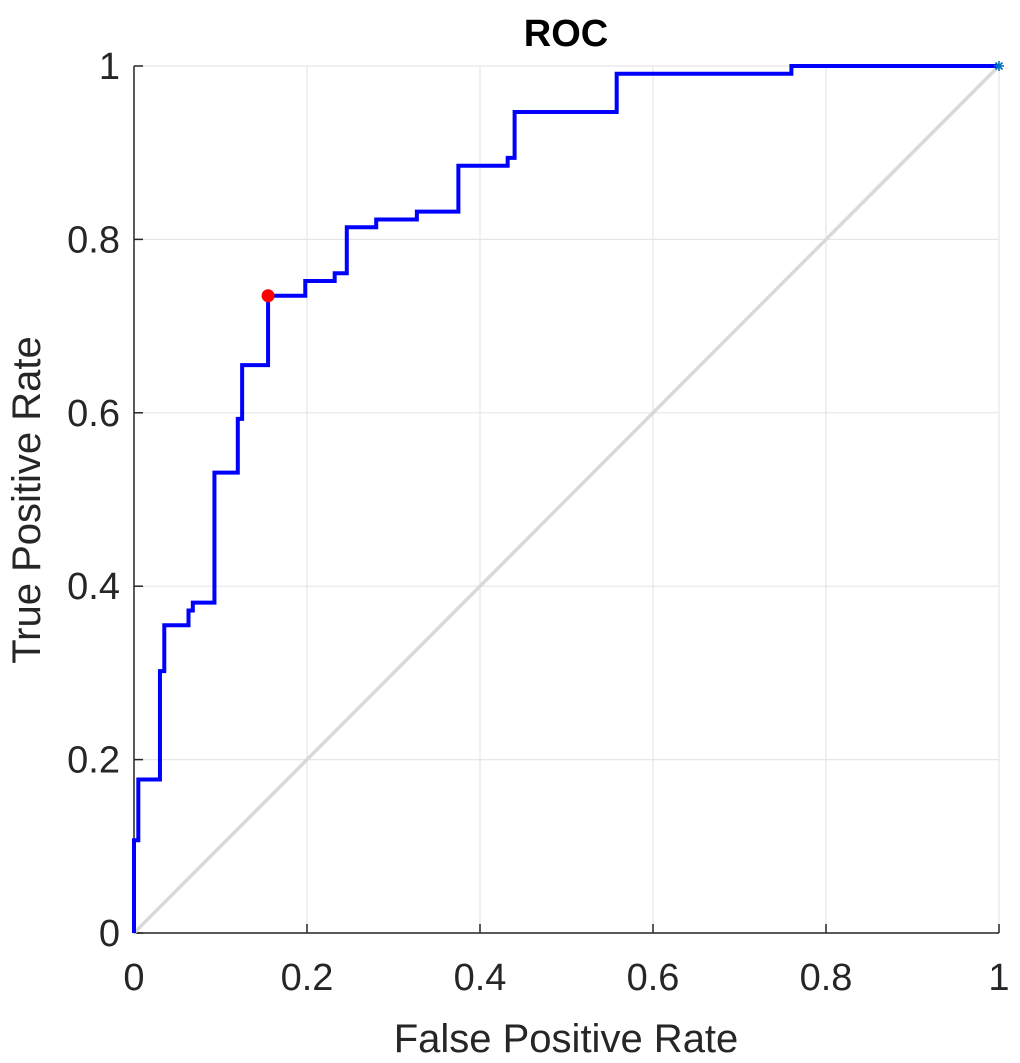  Describe the element at coordinates (480, 978) in the screenshot. I see `x-tick-label: 0.4` at that location.